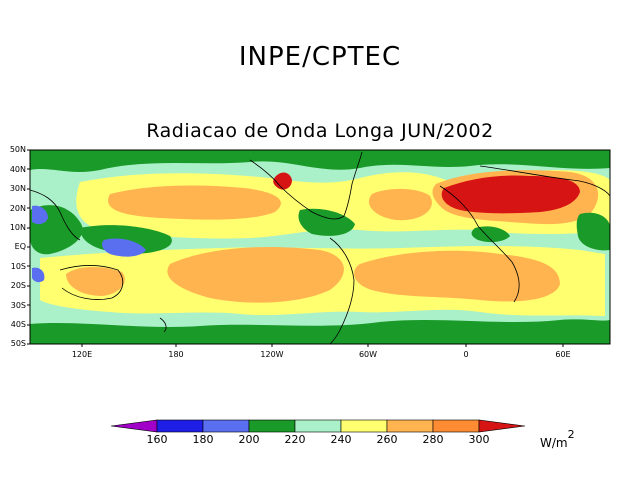  Describe the element at coordinates (249, 439) in the screenshot. I see `legend-label-200: 200` at that location.